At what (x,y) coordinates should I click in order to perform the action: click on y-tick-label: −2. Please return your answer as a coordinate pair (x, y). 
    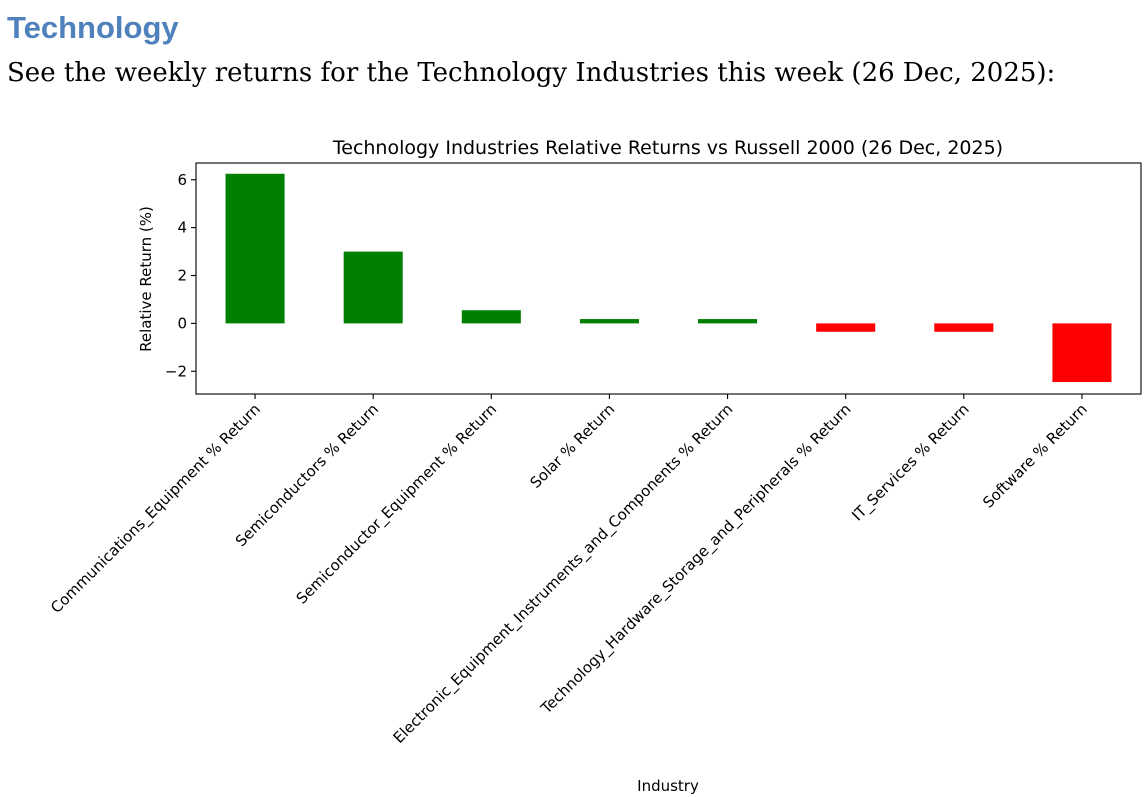
    Looking at the image, I should click on (176, 371).